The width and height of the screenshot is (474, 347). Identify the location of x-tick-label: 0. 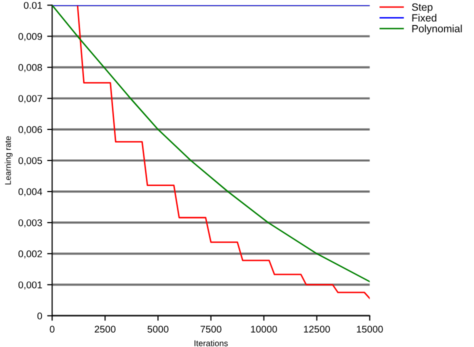
(52, 329).